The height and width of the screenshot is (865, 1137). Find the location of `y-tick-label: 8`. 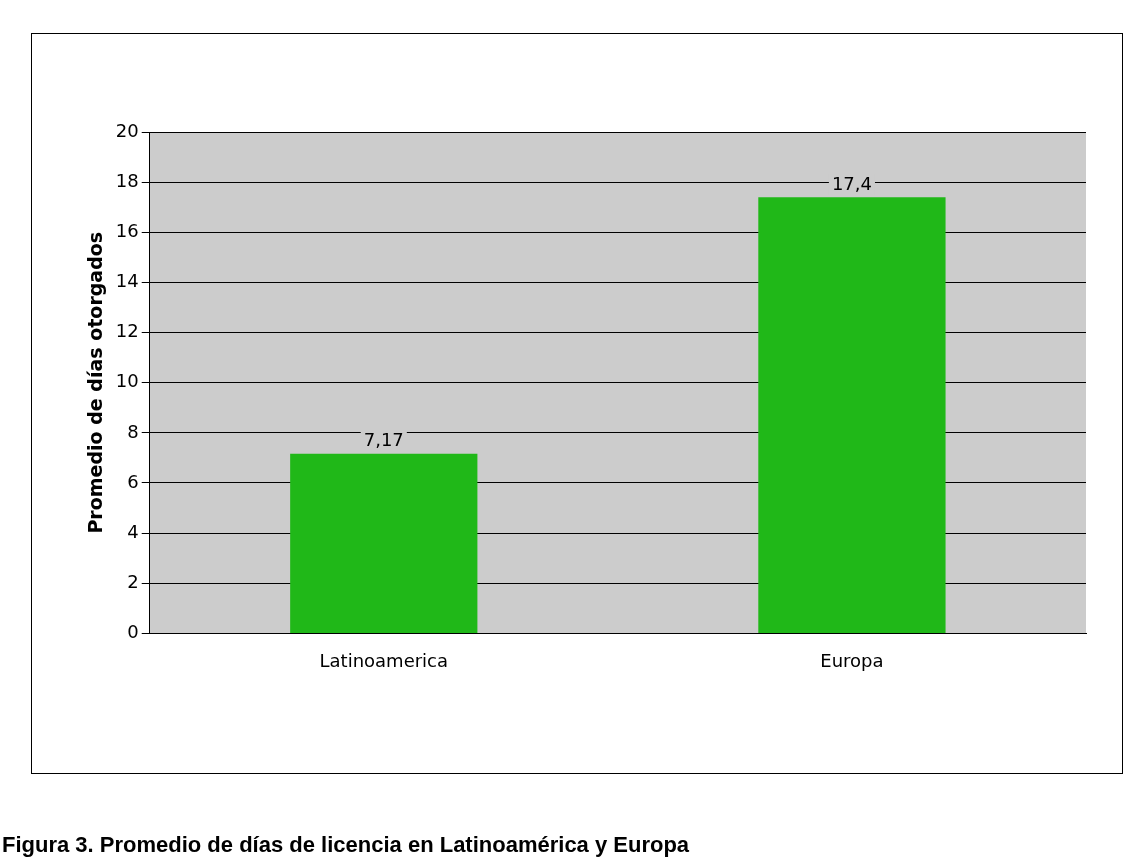

y-tick-label: 8 is located at coordinates (133, 431).